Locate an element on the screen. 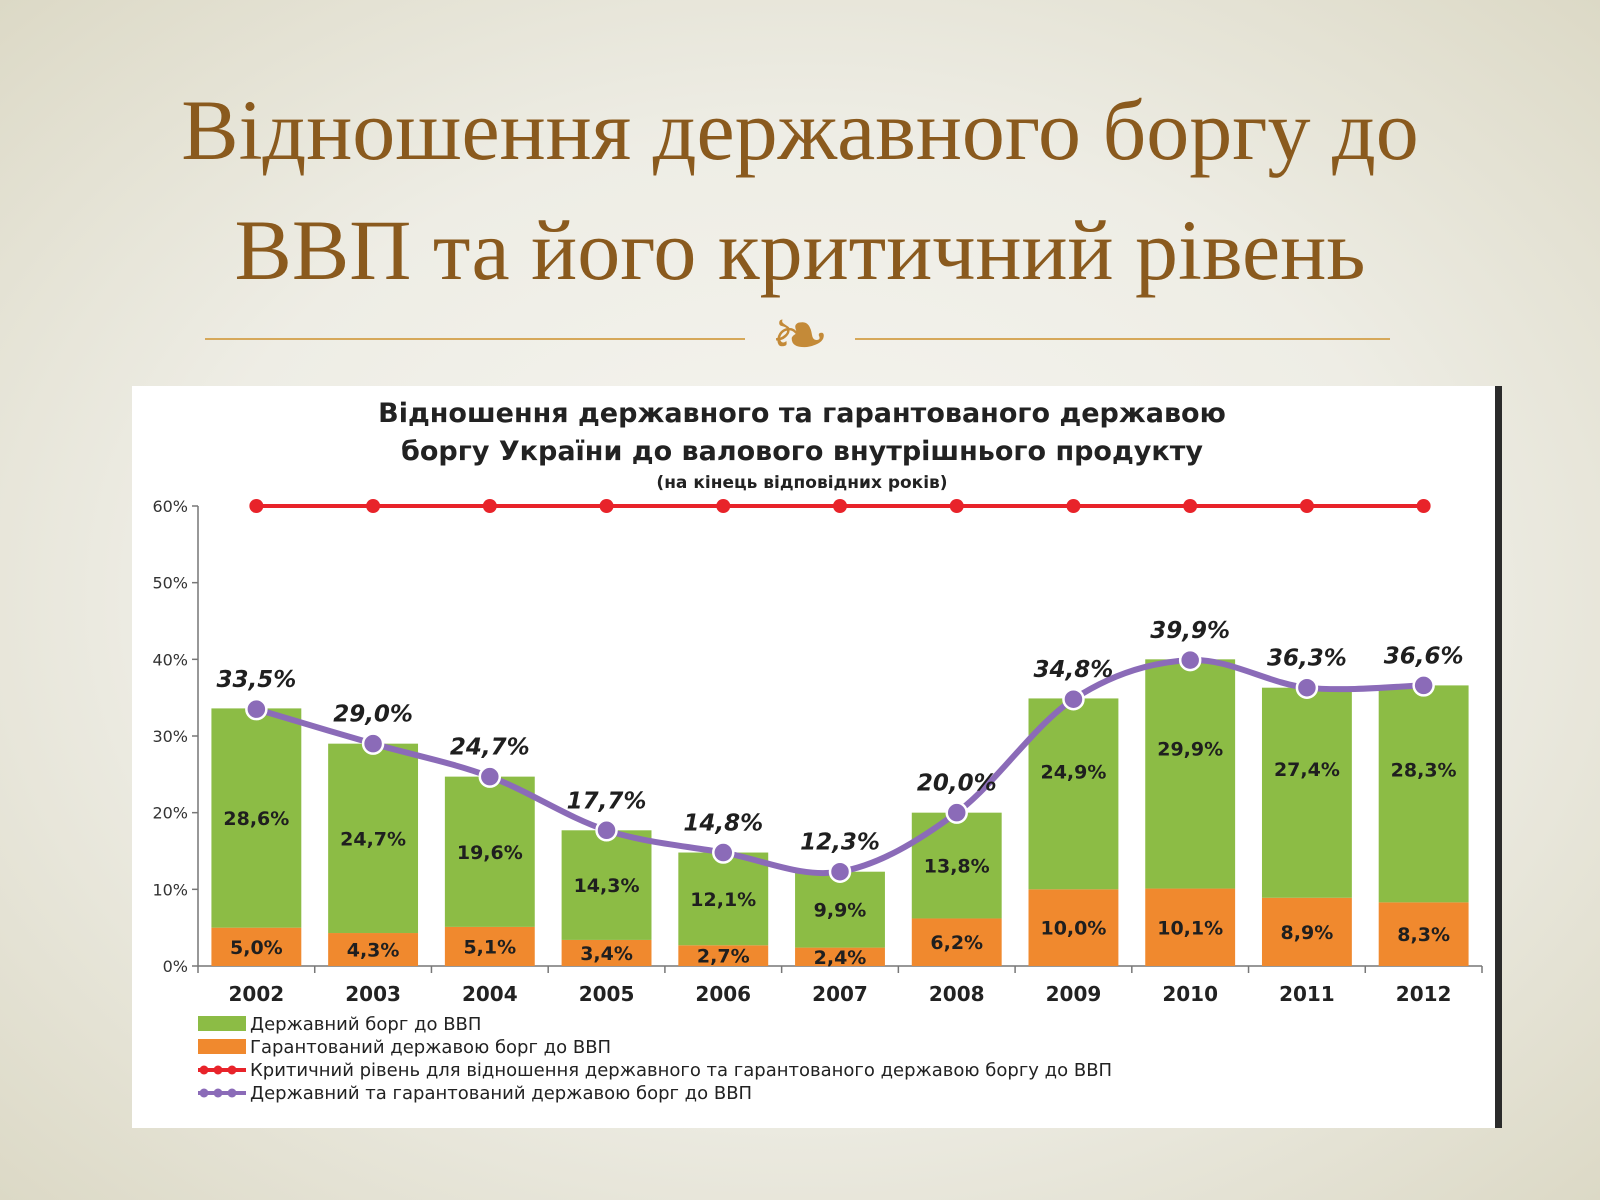  total-debt-value-label: 29,0% is located at coordinates (373, 715).